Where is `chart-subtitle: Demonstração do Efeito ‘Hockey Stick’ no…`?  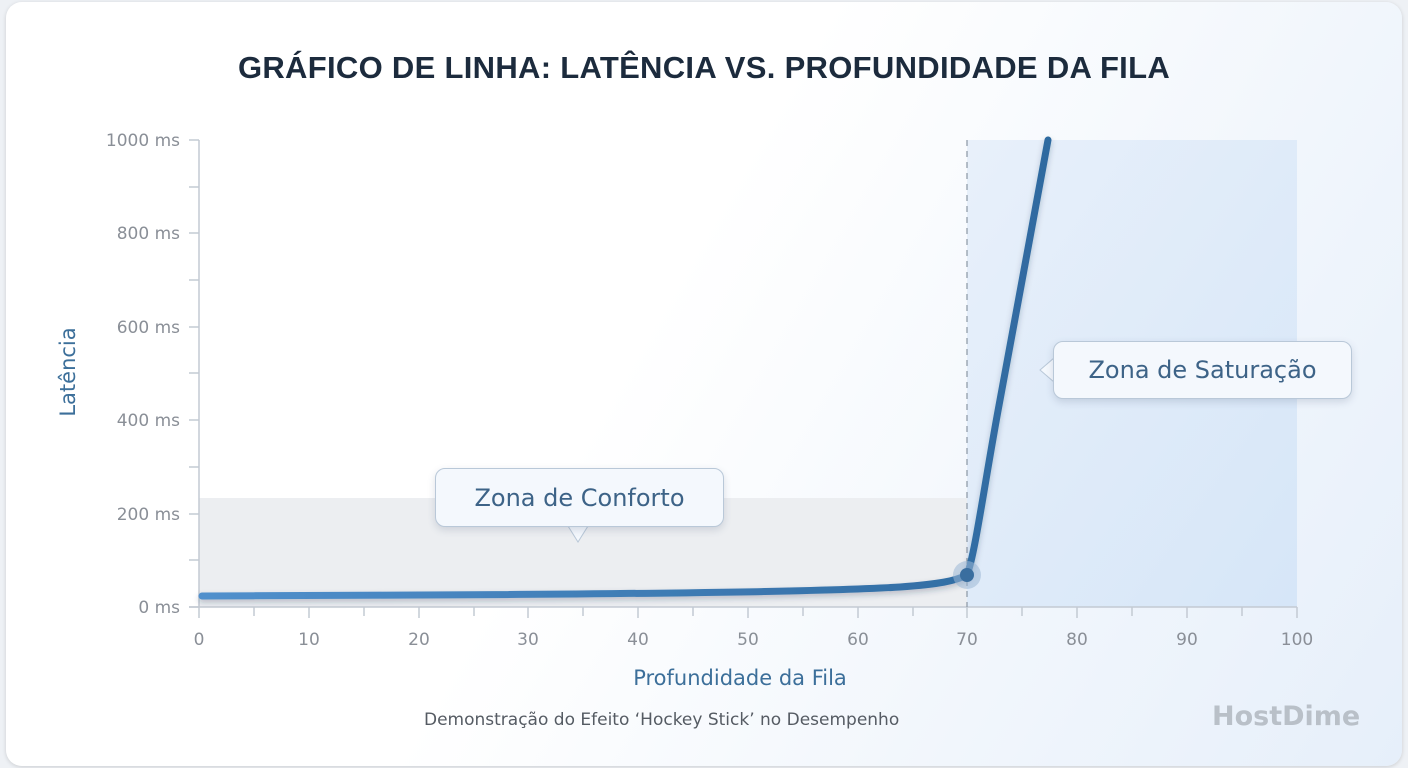 chart-subtitle: Demonstração do Efeito ‘Hockey Stick’ no… is located at coordinates (662, 720).